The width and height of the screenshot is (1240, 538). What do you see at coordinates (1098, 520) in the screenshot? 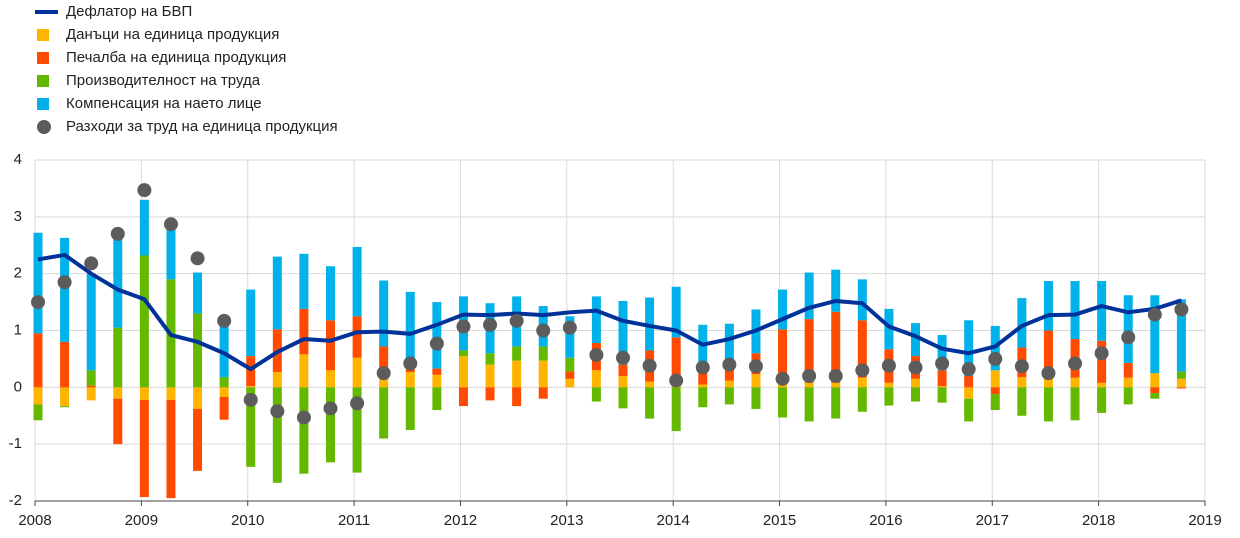
I see `x-tick-label: 2018` at bounding box center [1098, 520].